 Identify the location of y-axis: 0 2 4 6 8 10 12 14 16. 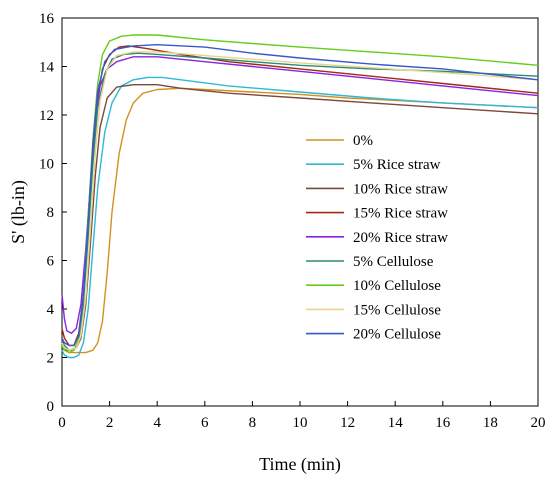
(53, 213).